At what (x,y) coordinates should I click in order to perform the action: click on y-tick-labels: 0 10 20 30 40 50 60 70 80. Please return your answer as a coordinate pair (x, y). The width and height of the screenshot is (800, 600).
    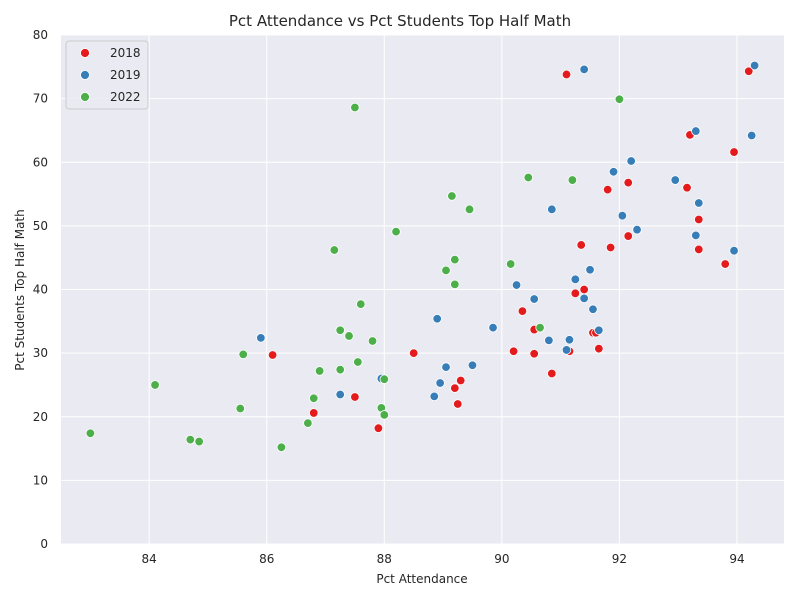
    Looking at the image, I should click on (40, 289).